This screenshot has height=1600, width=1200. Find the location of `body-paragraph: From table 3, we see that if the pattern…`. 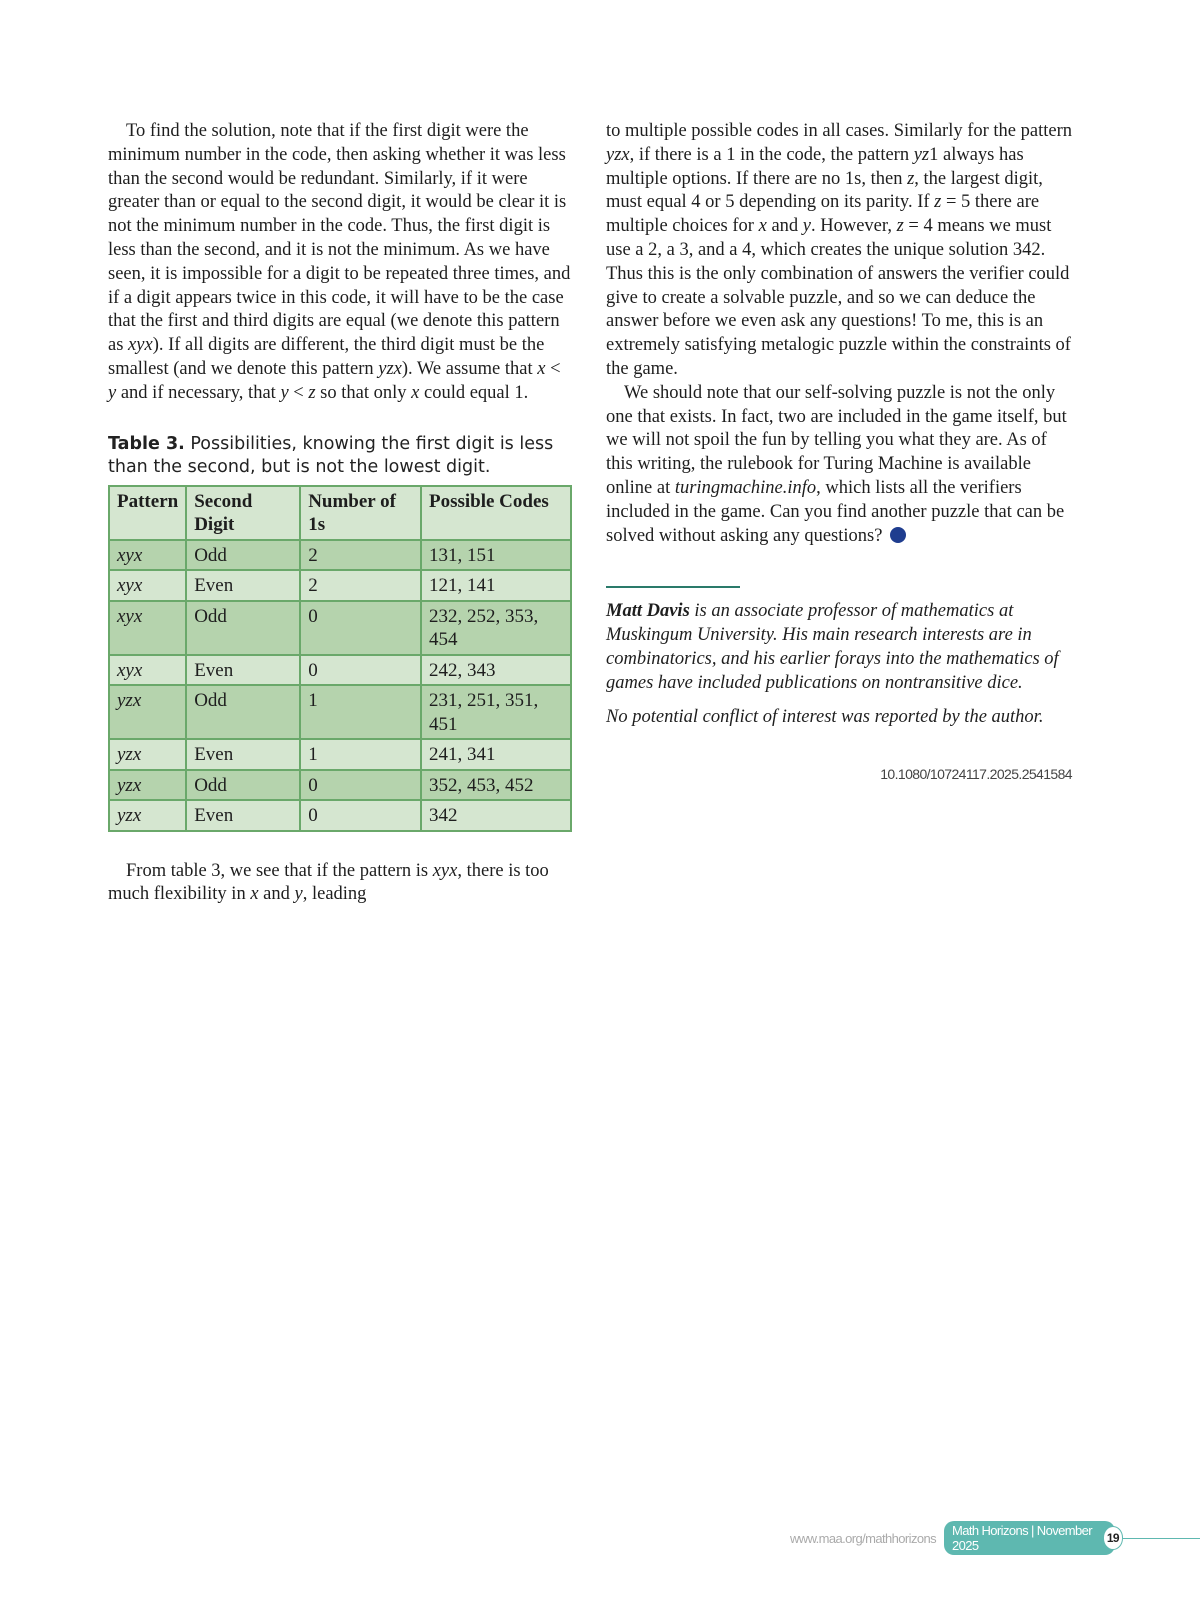

body-paragraph: From table 3, we see that if the pattern… is located at coordinates (328, 882).